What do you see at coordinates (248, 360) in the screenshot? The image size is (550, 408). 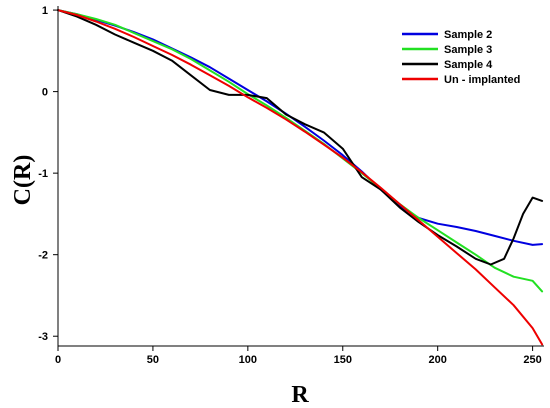 I see `x-tick-label: 100` at bounding box center [248, 360].